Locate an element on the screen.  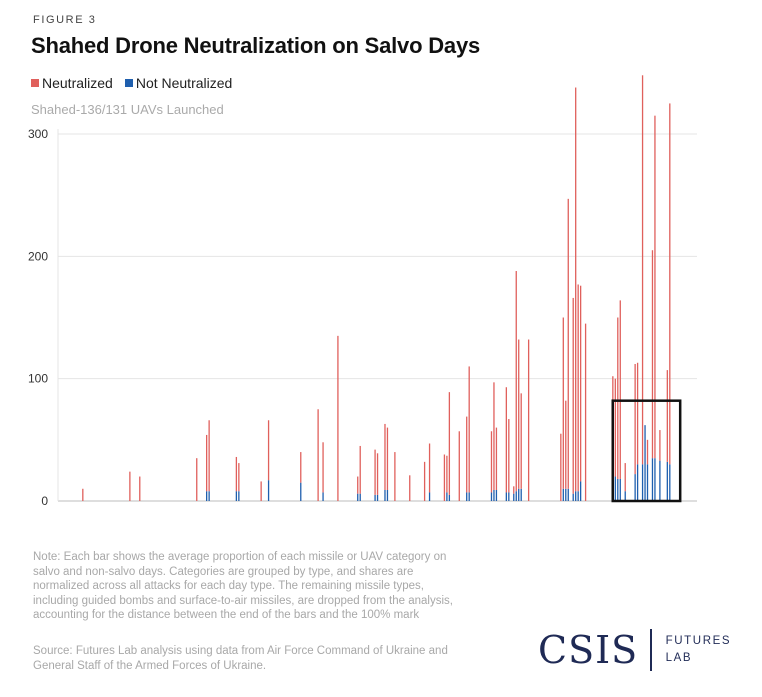
csis-futures-lab-logo: CSIS FUTURES LAB is located at coordinates (634, 650).